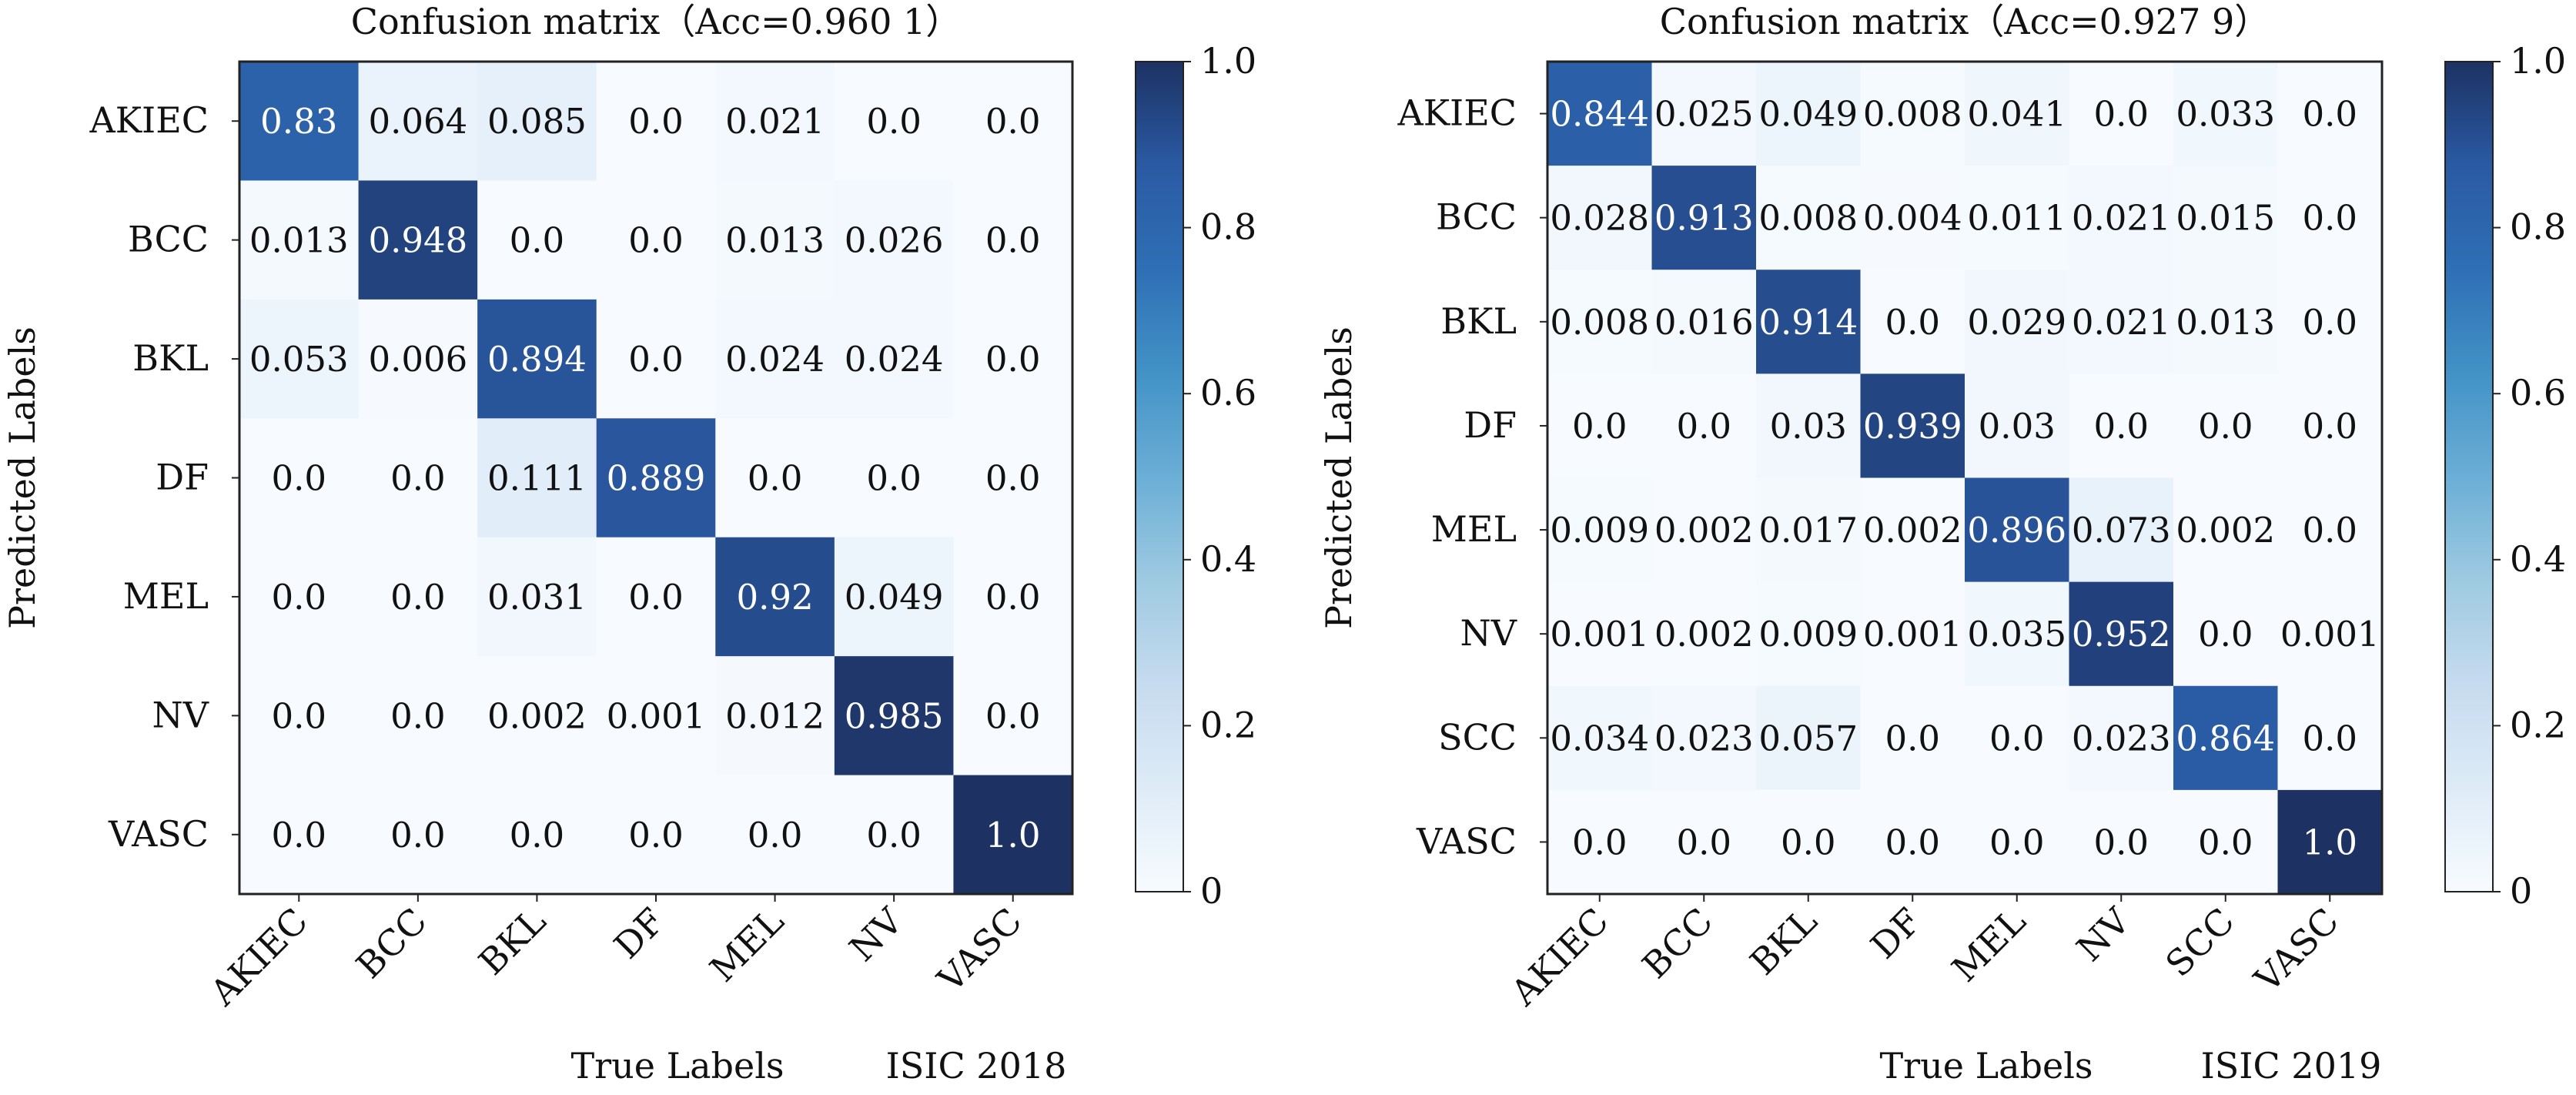  Describe the element at coordinates (1467, 841) in the screenshot. I see `y-tick-label: VASC` at that location.